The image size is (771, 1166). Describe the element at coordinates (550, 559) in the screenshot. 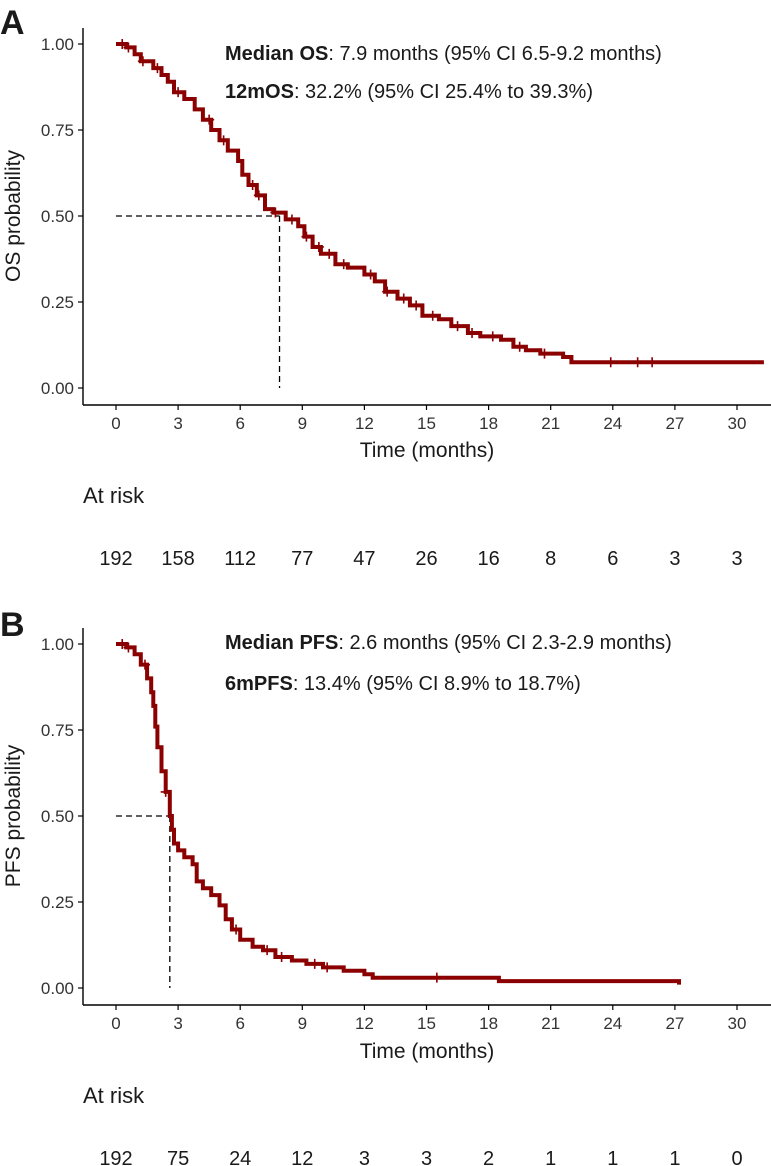

I see `at-risk-count: 8` at that location.